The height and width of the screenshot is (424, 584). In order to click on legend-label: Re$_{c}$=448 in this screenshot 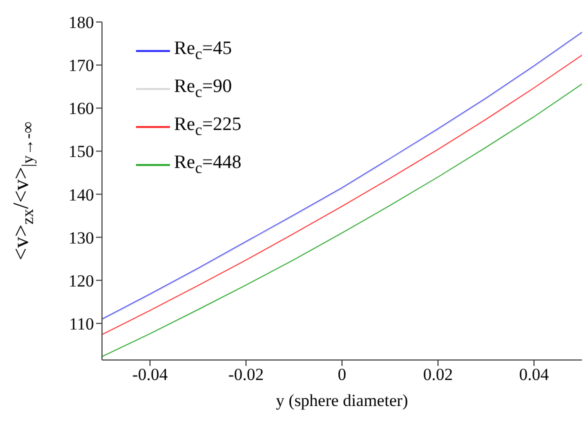, I will do `click(208, 165)`.